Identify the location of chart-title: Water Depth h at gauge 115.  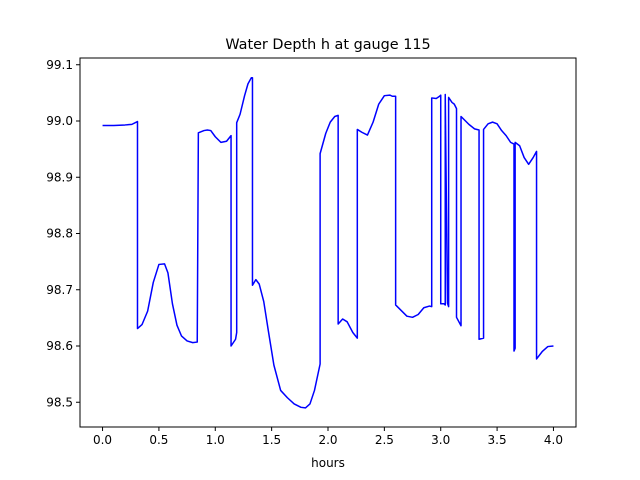
(327, 45).